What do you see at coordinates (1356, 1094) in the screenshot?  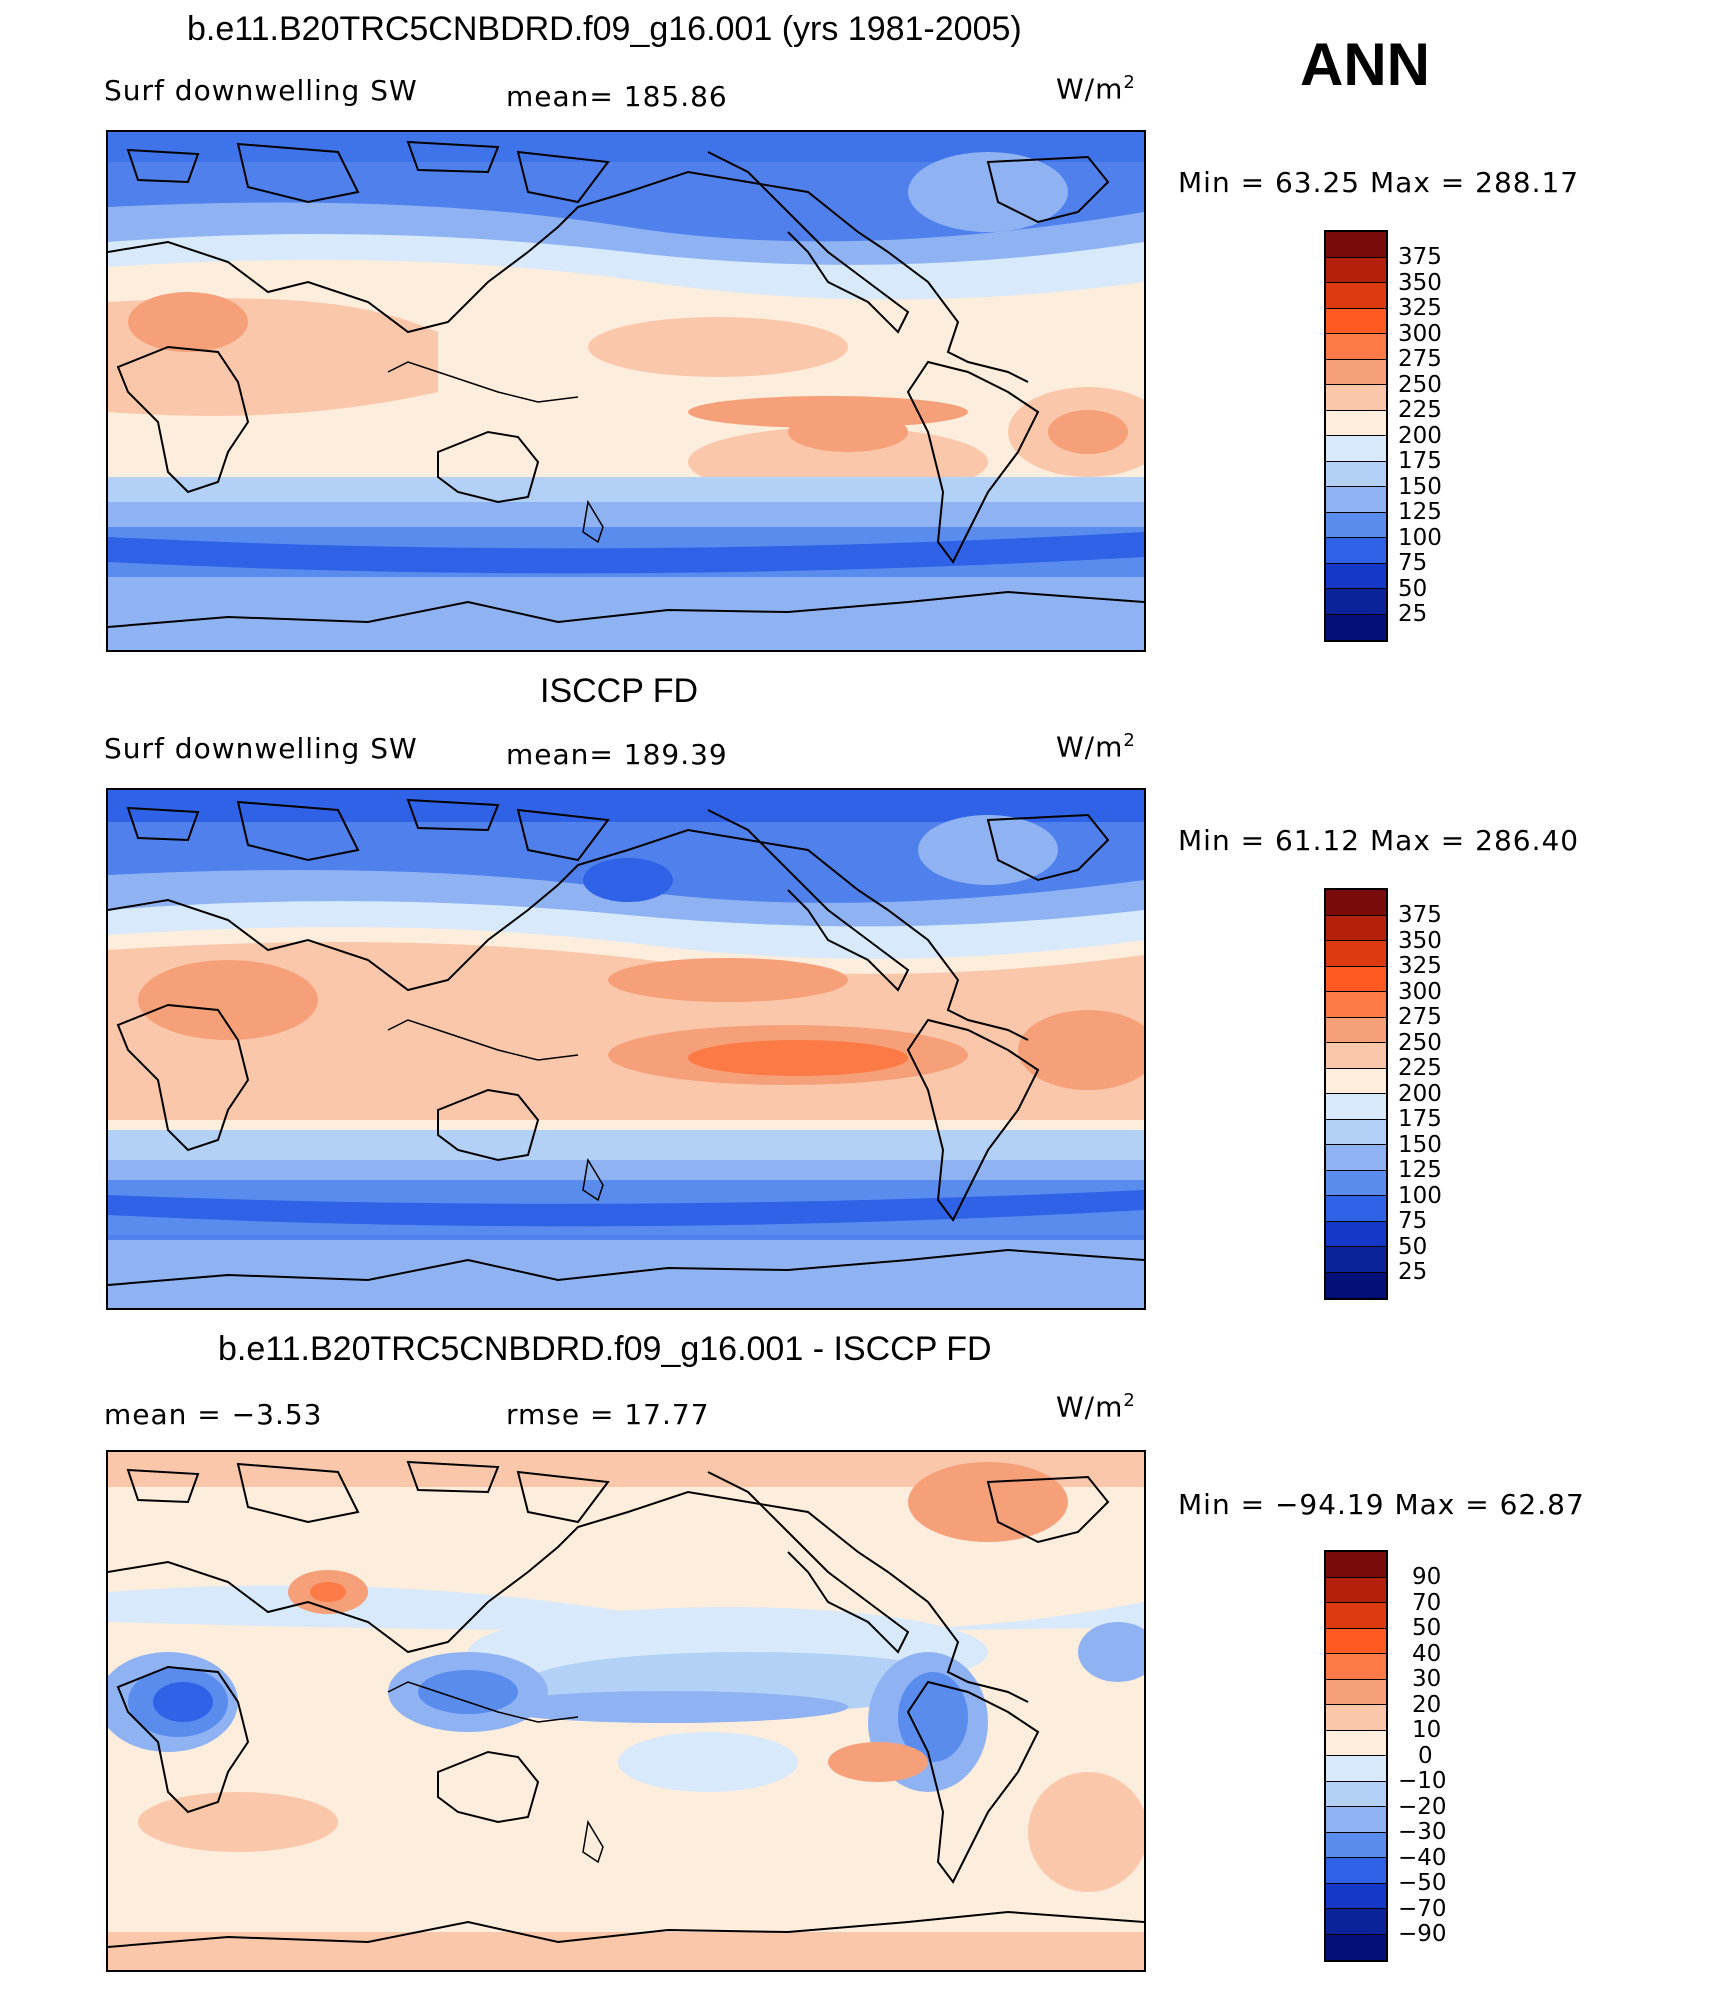 I see `panel-obs-colorbar` at bounding box center [1356, 1094].